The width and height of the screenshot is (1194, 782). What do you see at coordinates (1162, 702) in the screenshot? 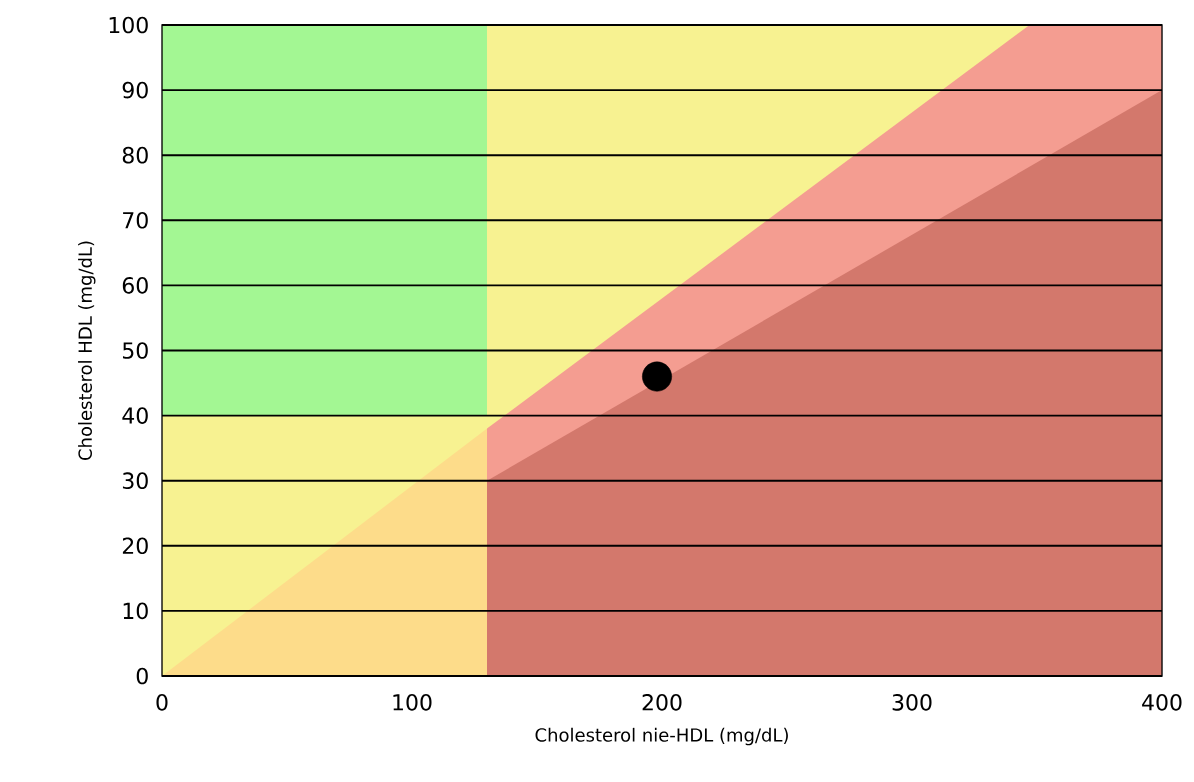
I see `x-tick-label: 400` at bounding box center [1162, 702].